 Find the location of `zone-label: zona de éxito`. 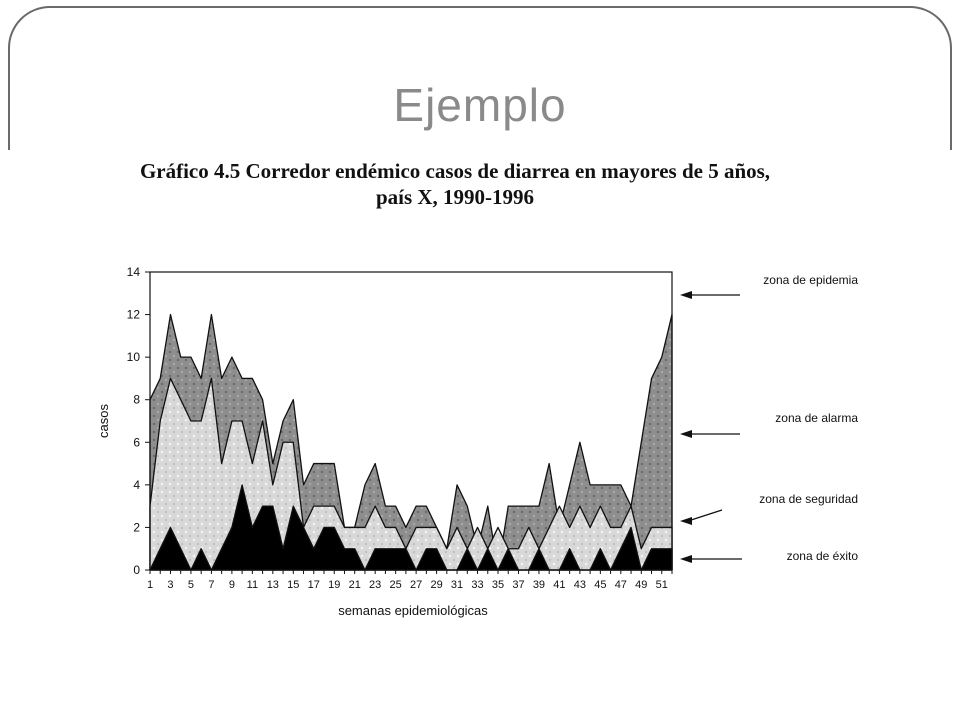

zone-label: zona de éxito is located at coordinates (823, 556).